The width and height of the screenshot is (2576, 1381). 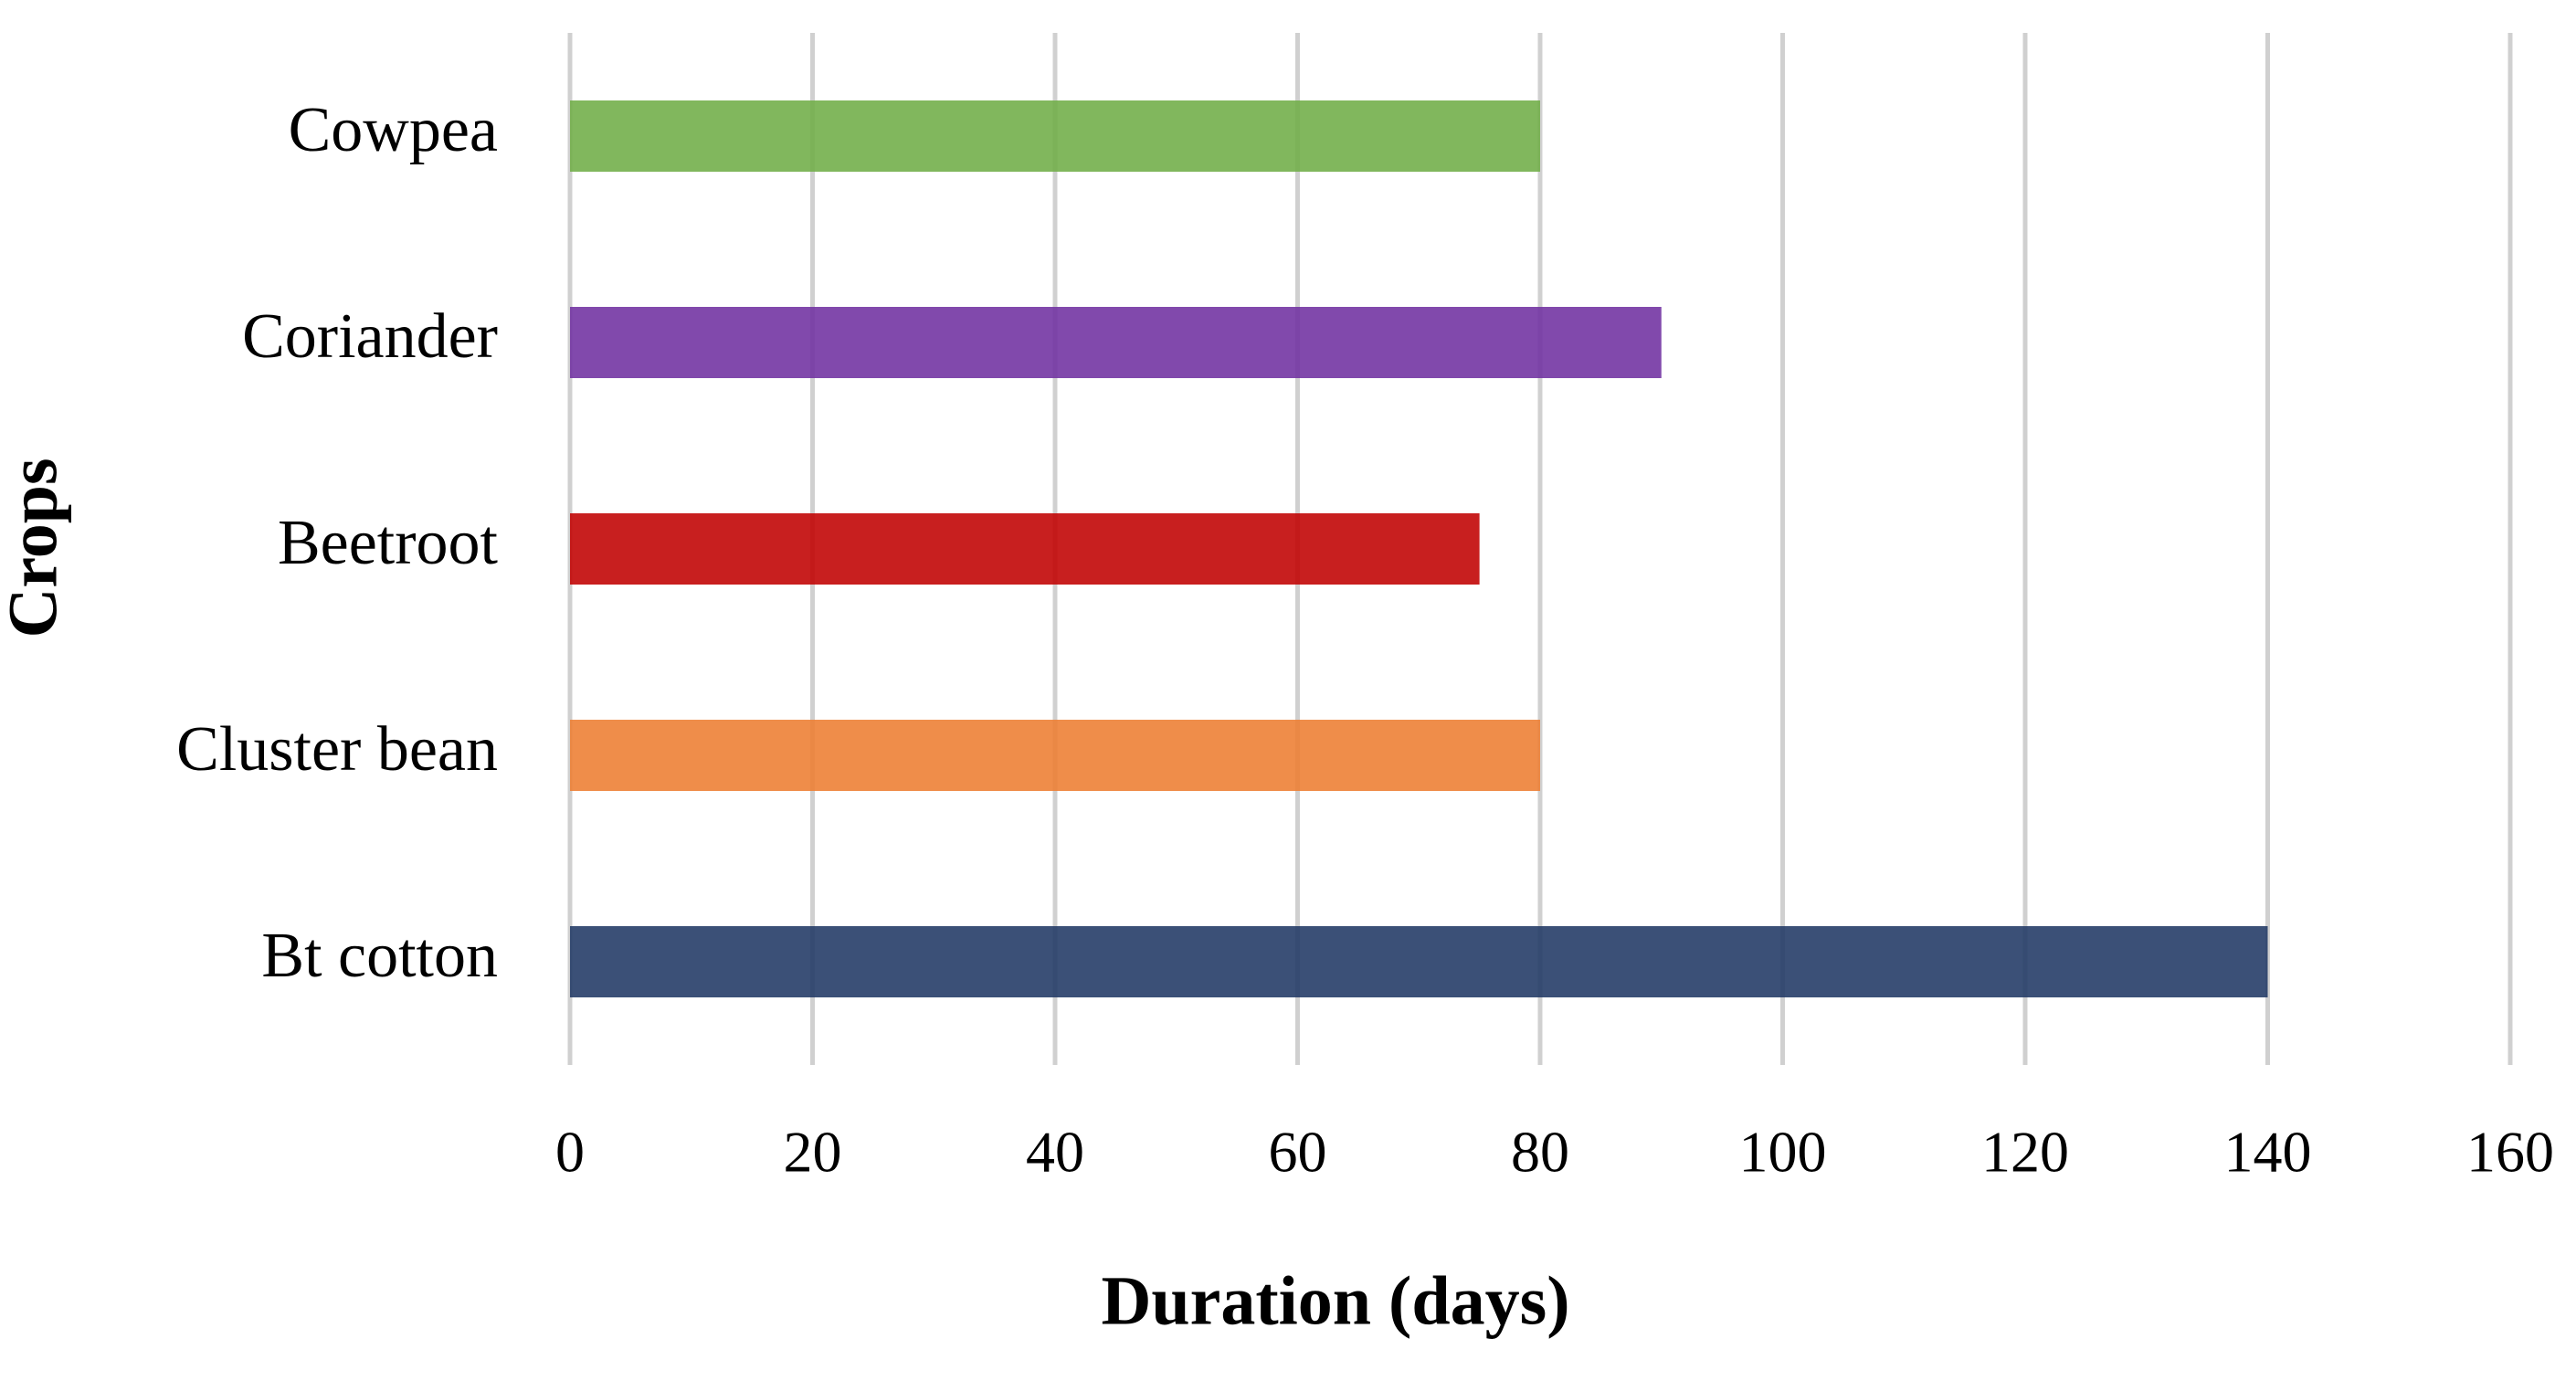 I want to click on x-tick-label: 140, so click(x=2268, y=1153).